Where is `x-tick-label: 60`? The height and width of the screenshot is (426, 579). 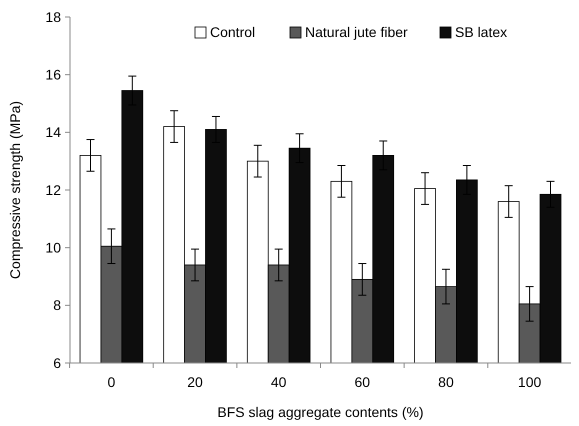 x-tick-label: 60 is located at coordinates (362, 382).